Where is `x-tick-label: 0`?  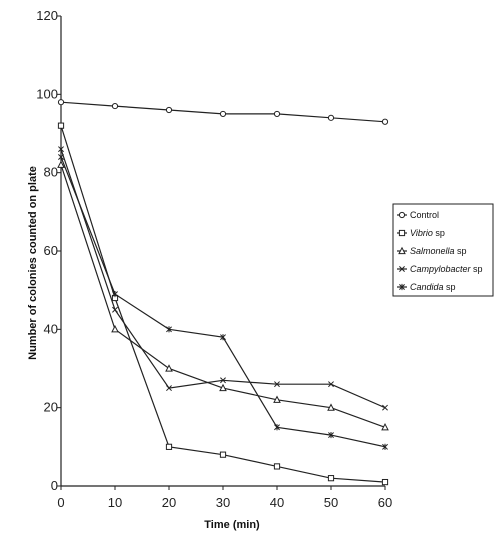
x-tick-label: 0 is located at coordinates (60, 502).